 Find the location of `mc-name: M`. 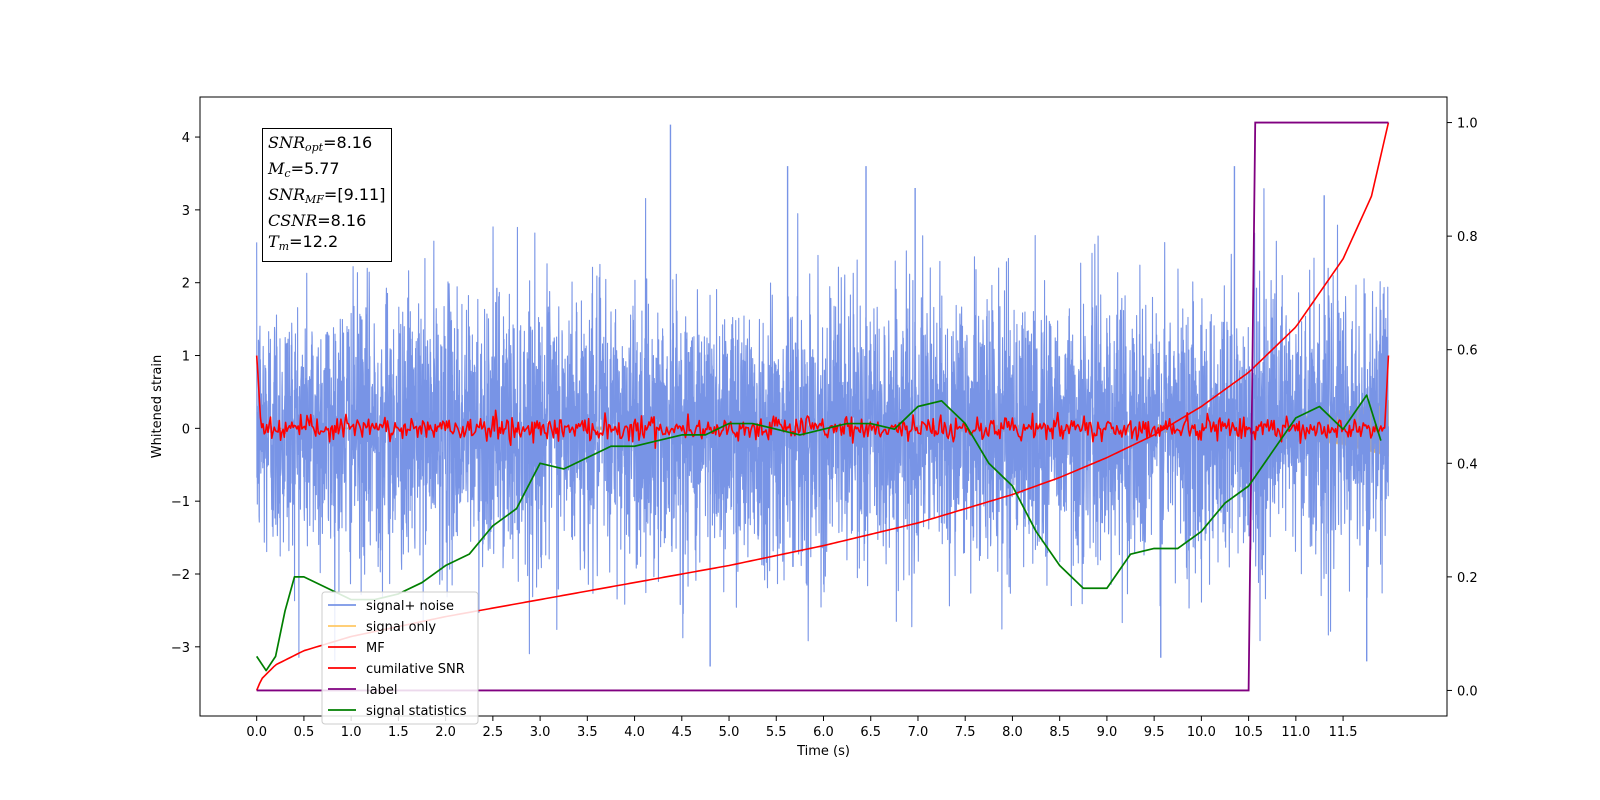

mc-name: M is located at coordinates (276, 168).